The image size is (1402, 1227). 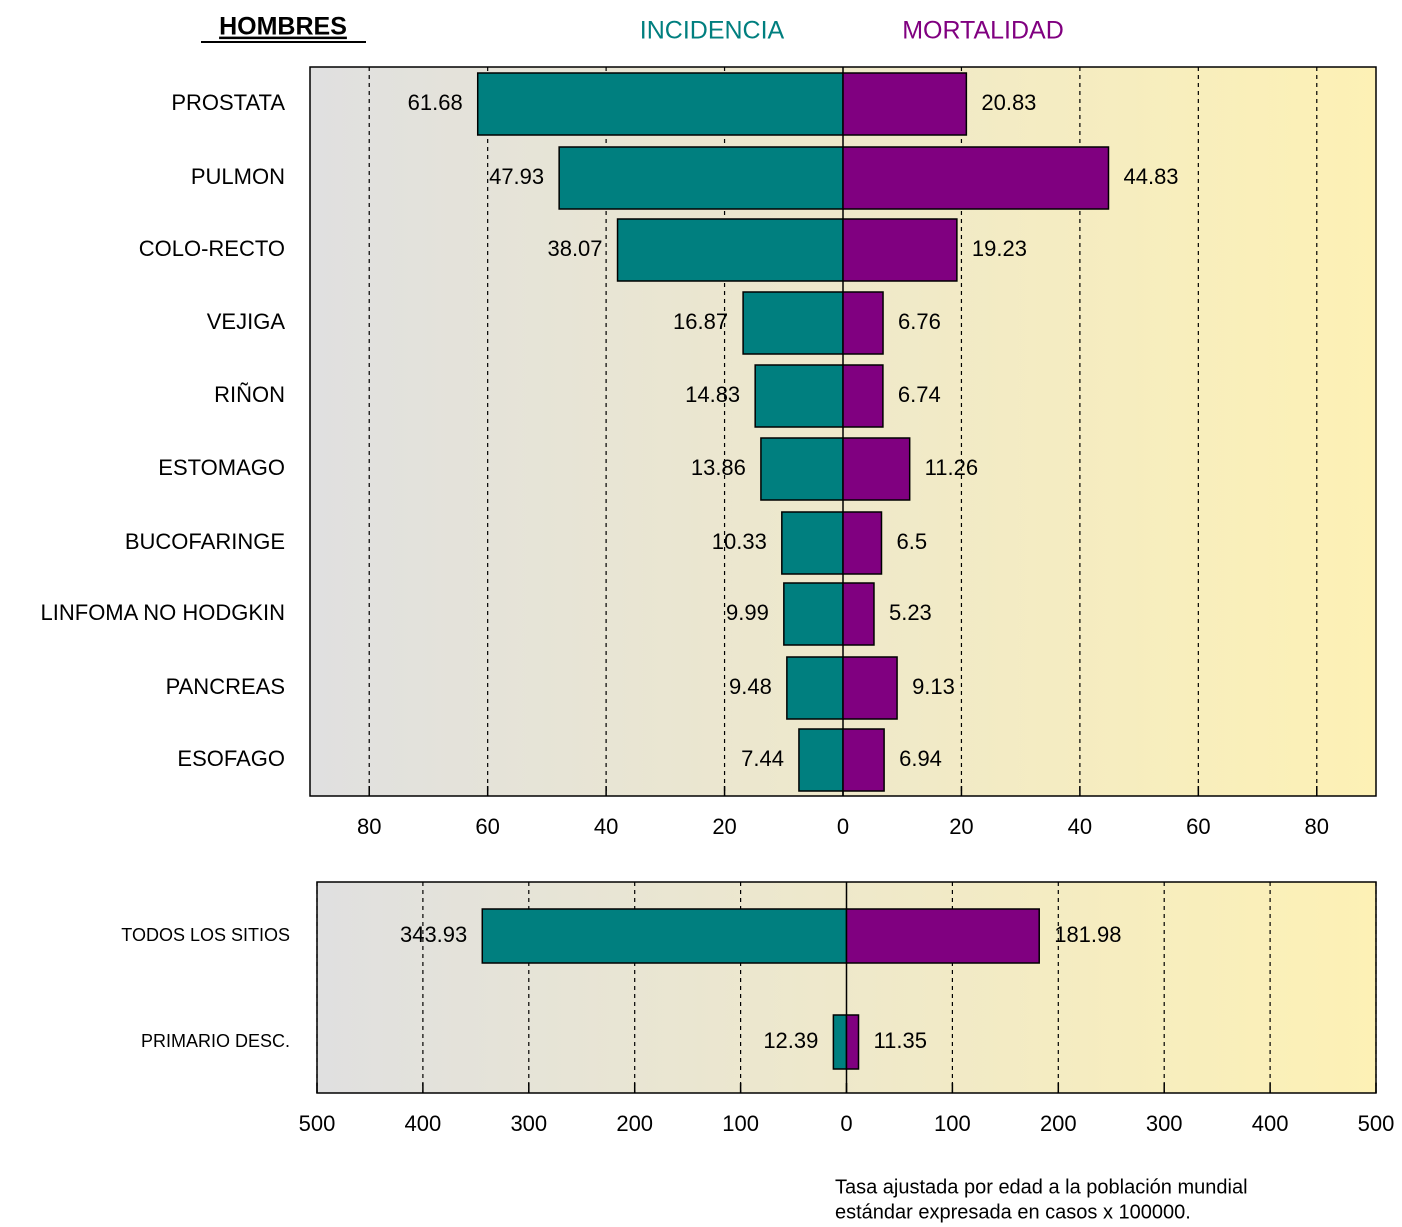 What do you see at coordinates (205, 935) in the screenshot?
I see `category-label: TODOS LOS SITIOS` at bounding box center [205, 935].